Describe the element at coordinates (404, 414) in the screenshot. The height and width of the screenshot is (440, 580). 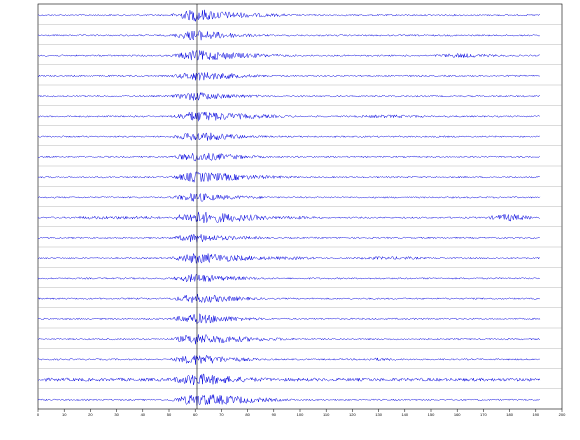
I see `x-tick-label: 140` at that location.